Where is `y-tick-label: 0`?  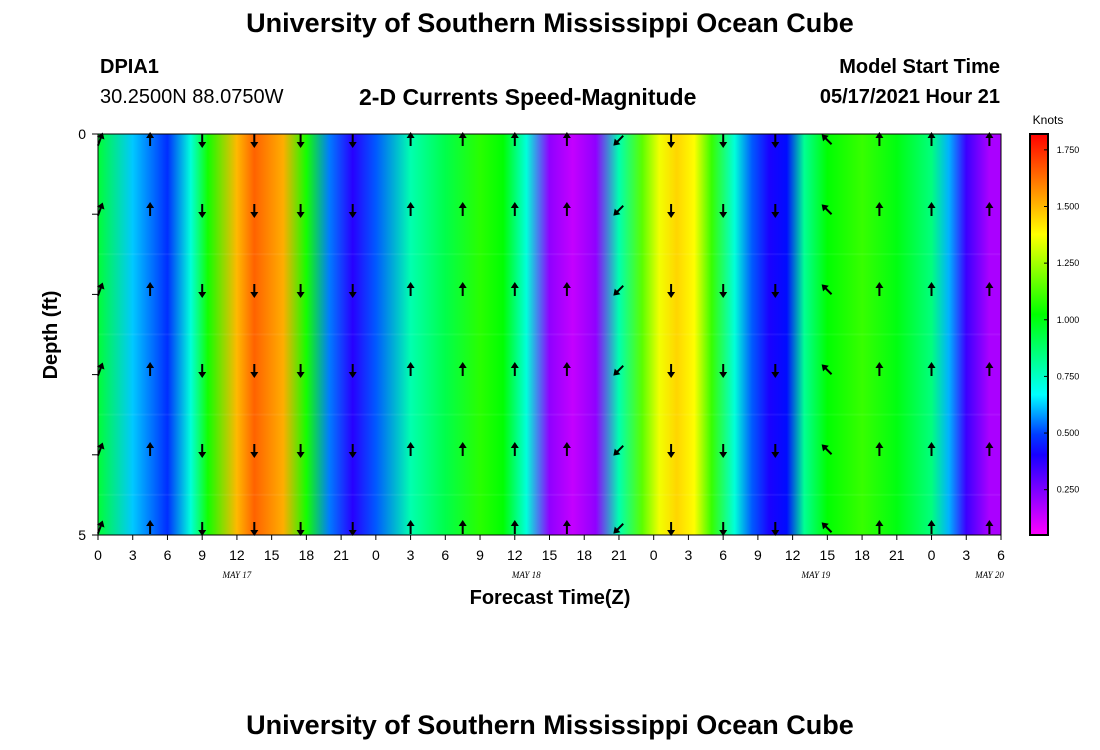 y-tick-label: 0 is located at coordinates (82, 134).